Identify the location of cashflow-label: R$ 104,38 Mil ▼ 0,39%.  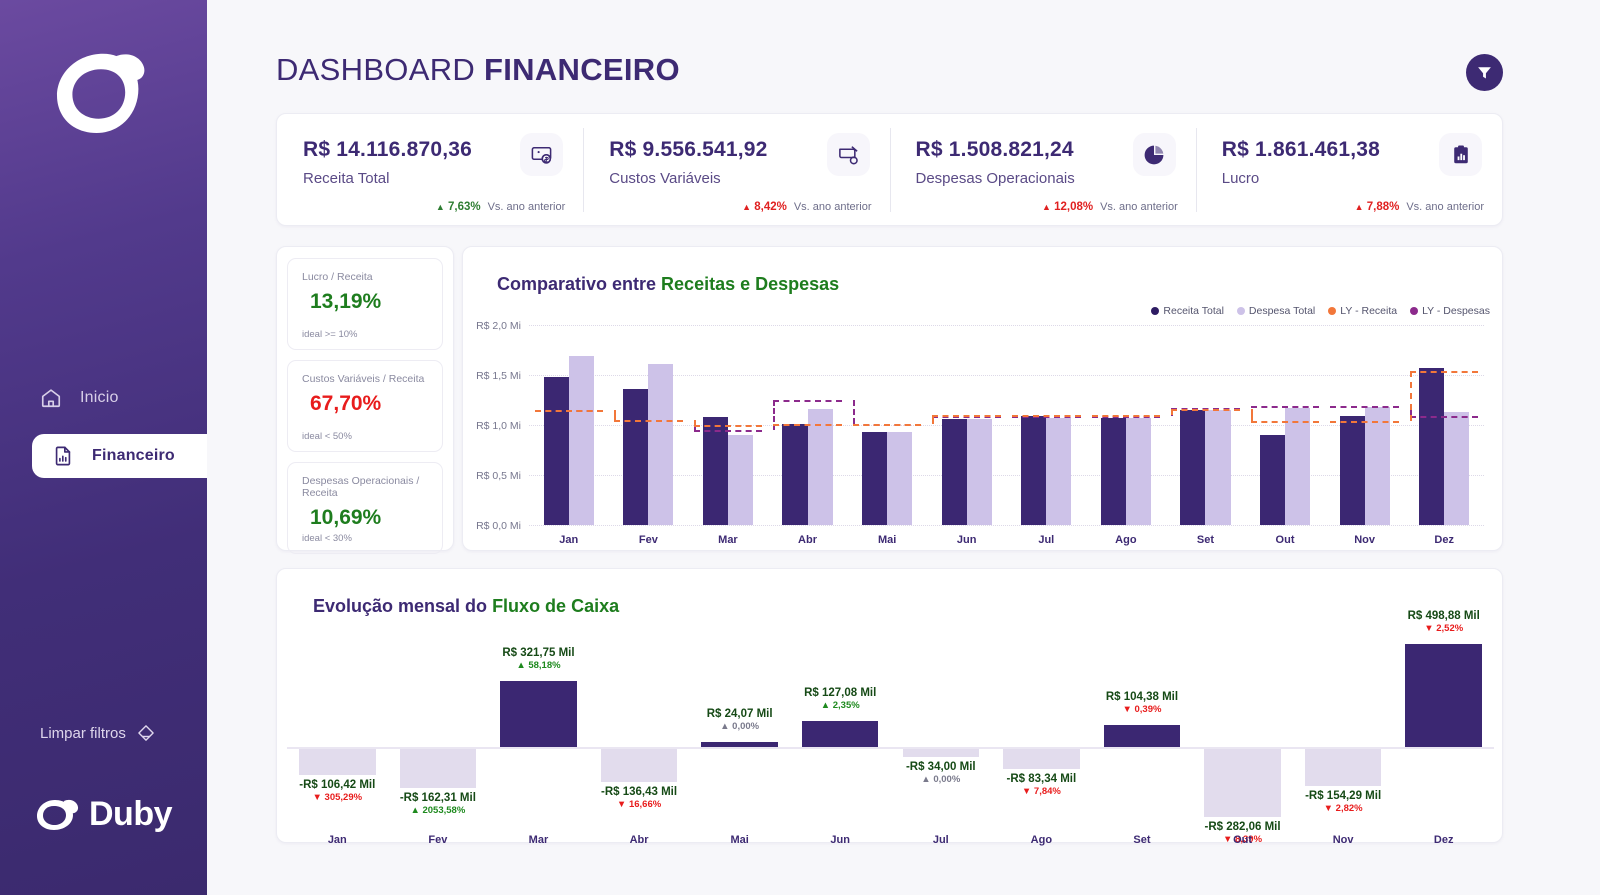
(1142, 703).